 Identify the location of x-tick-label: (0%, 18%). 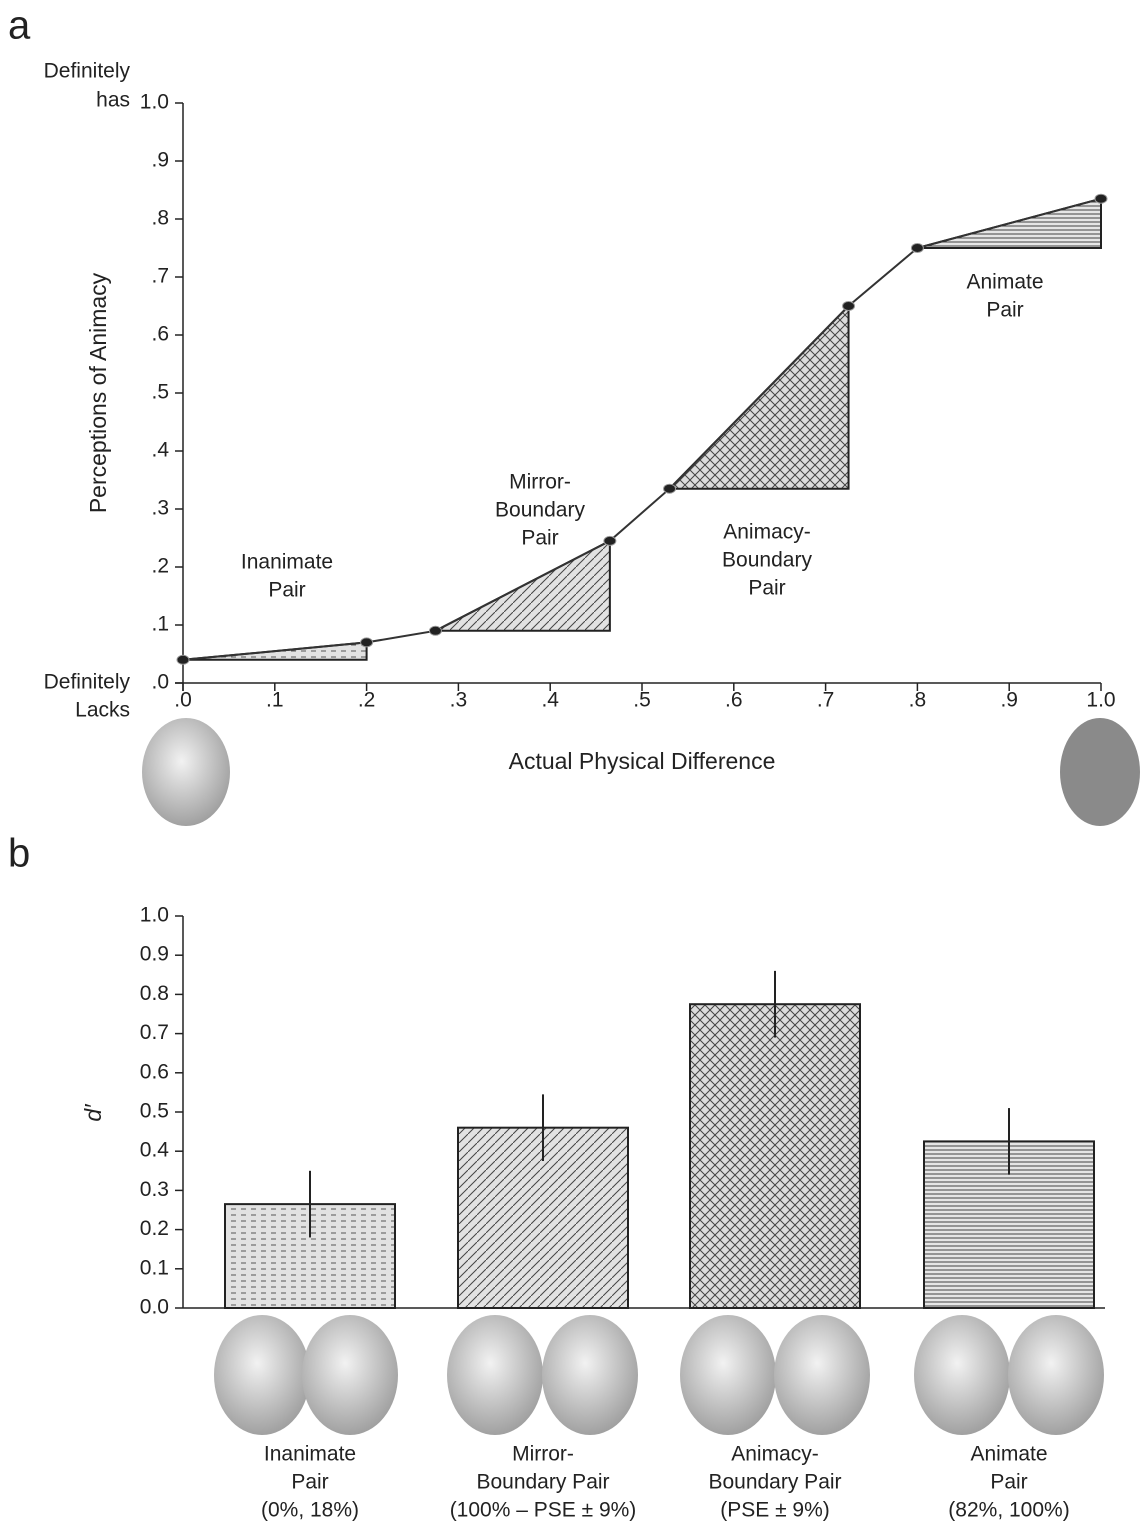
(310, 1510).